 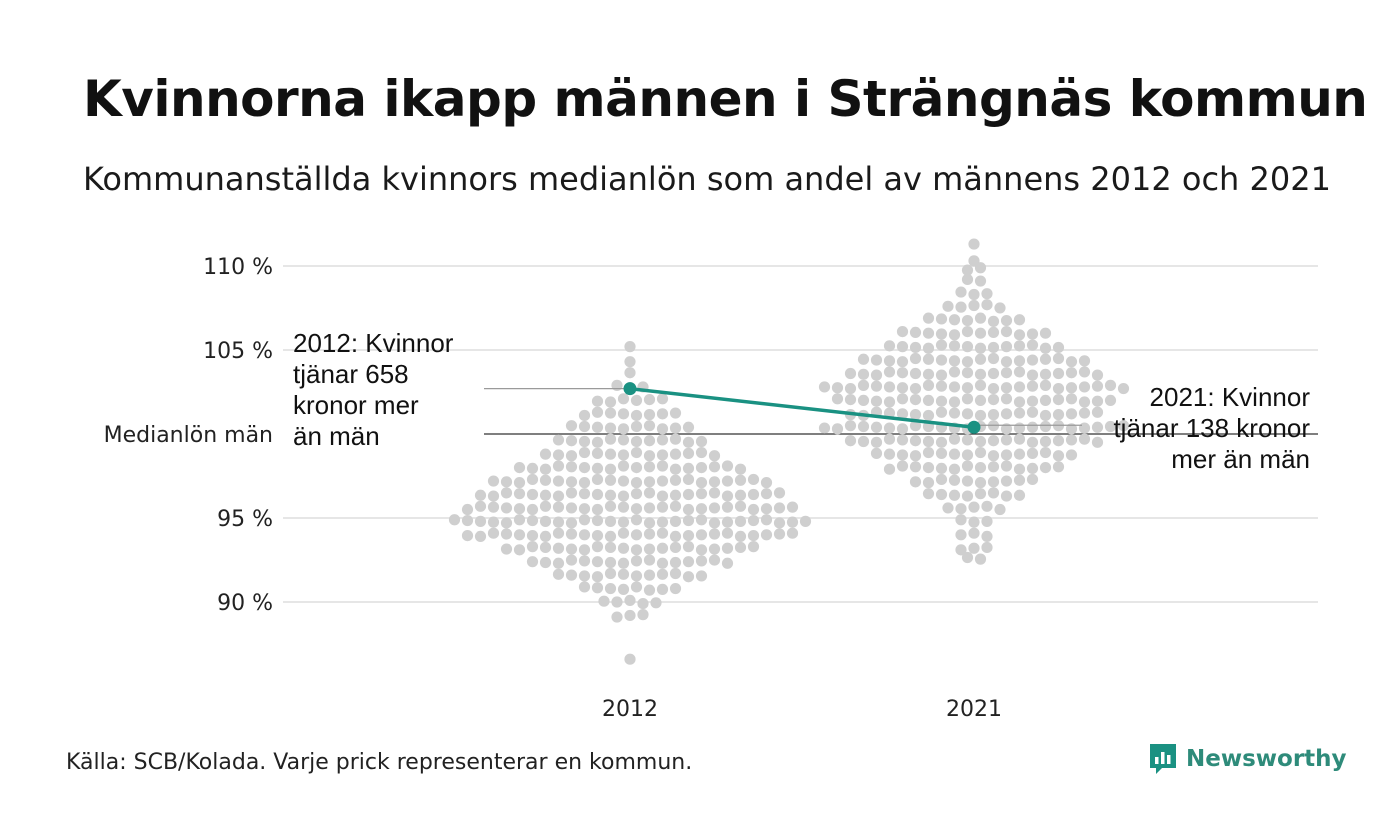 I want to click on annotation-2021-line: 2021: Kvinnor, so click(x=1230, y=397).